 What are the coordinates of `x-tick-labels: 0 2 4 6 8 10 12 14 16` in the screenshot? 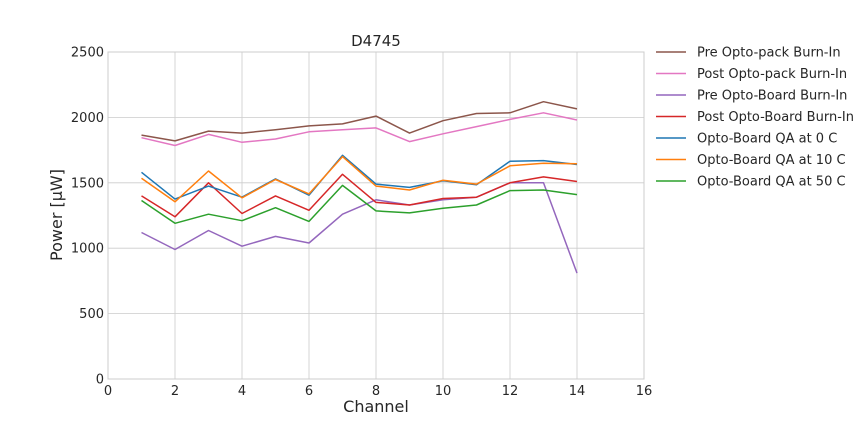 It's located at (378, 391).